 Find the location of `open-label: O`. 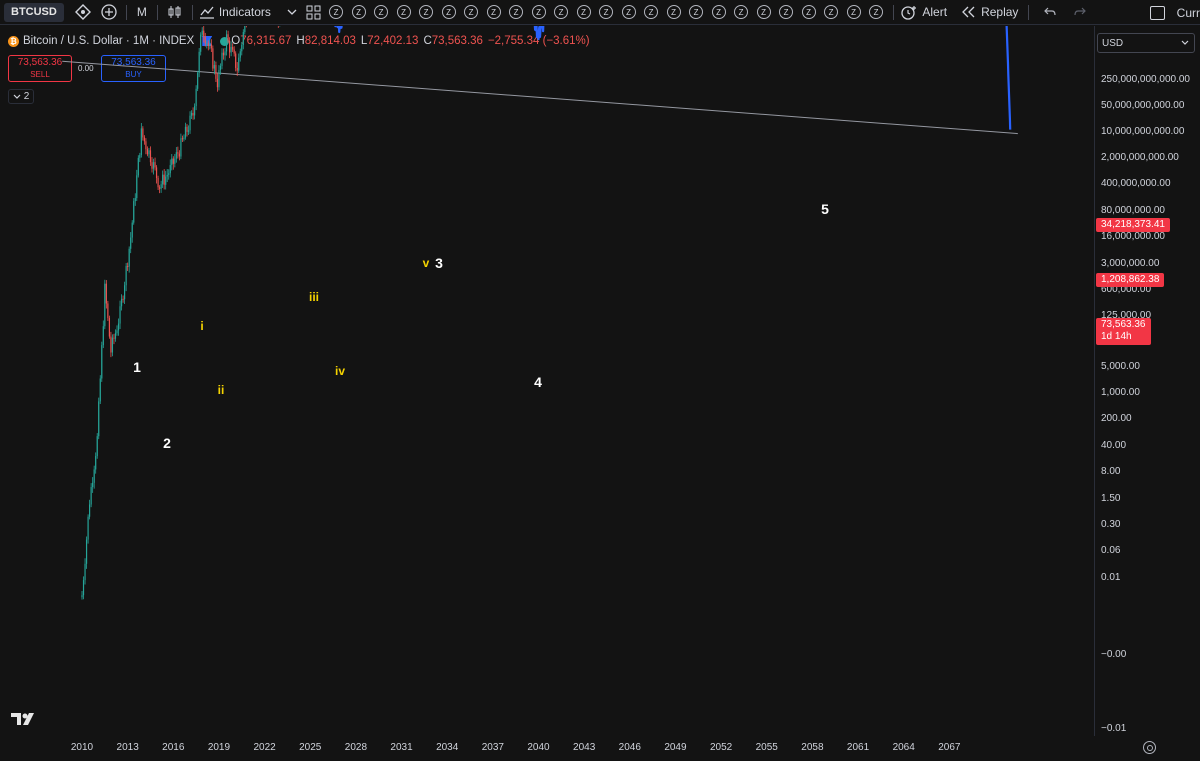

open-label: O is located at coordinates (236, 41).